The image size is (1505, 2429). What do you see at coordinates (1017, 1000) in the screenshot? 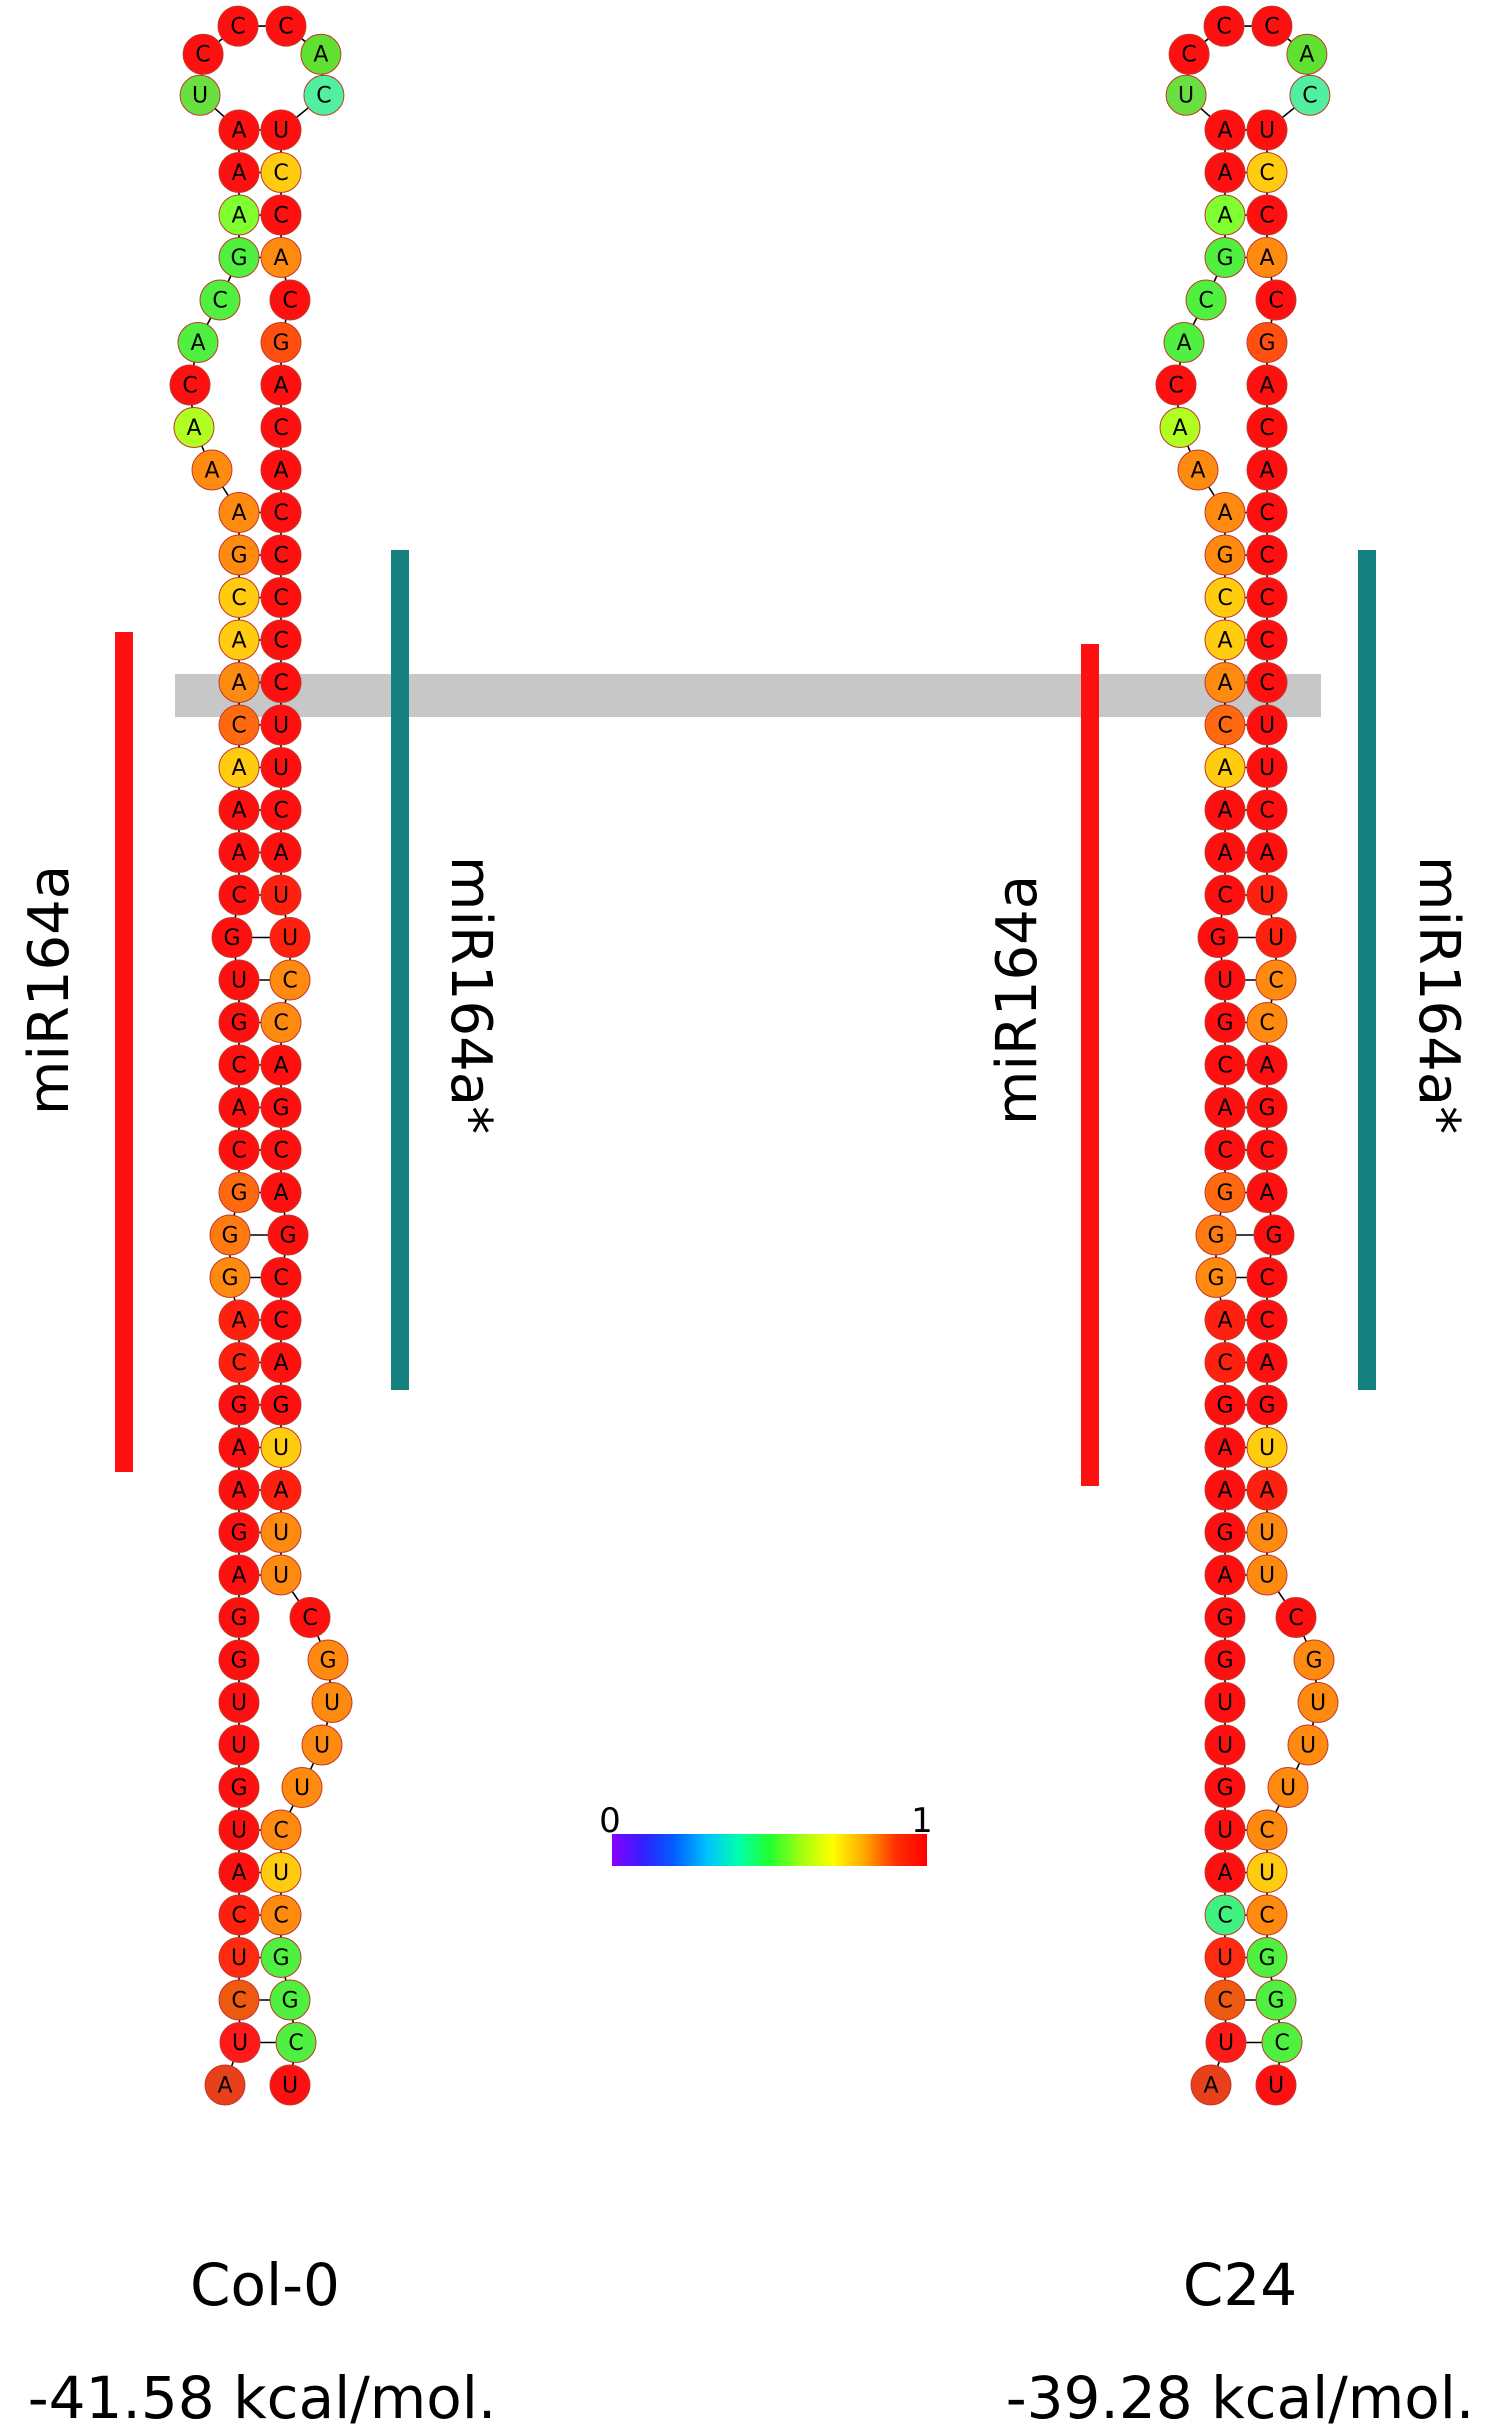
I see `mirna-label-c24: miR164a` at bounding box center [1017, 1000].